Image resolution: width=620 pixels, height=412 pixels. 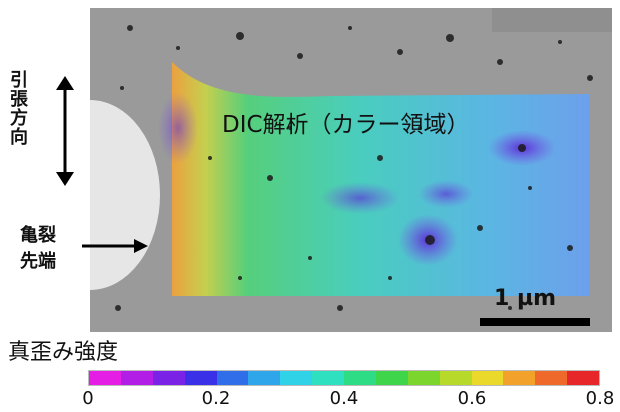 I want to click on colorbar-tick-label: 0, so click(x=88, y=398).